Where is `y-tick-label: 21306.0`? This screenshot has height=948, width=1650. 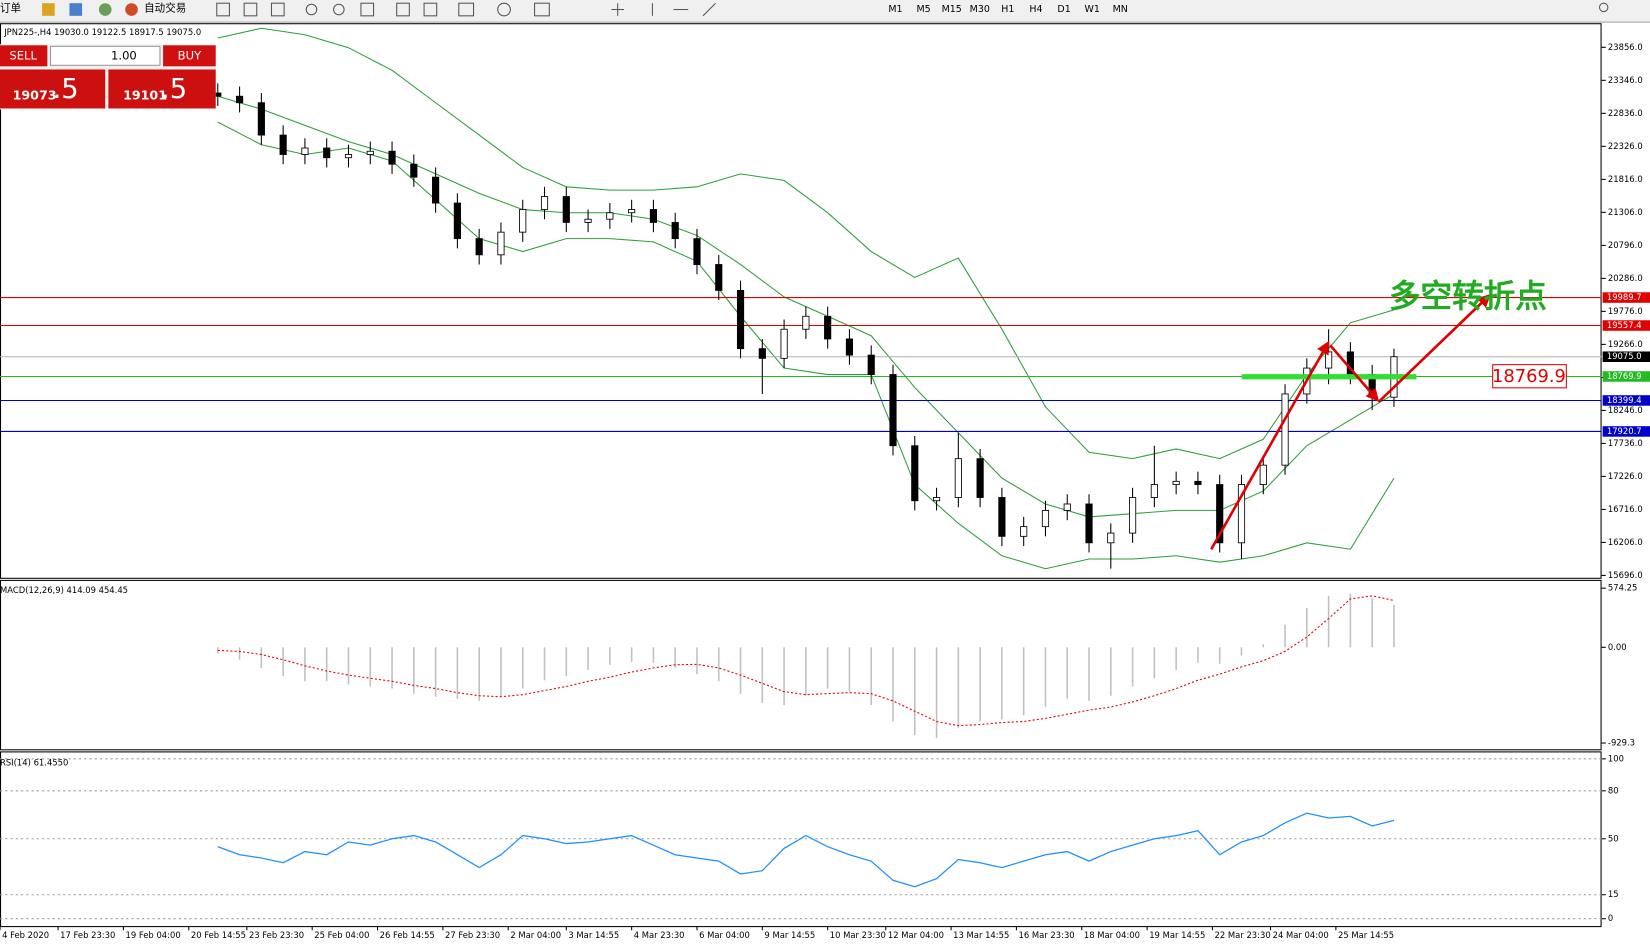
y-tick-label: 21306.0 is located at coordinates (1625, 212).